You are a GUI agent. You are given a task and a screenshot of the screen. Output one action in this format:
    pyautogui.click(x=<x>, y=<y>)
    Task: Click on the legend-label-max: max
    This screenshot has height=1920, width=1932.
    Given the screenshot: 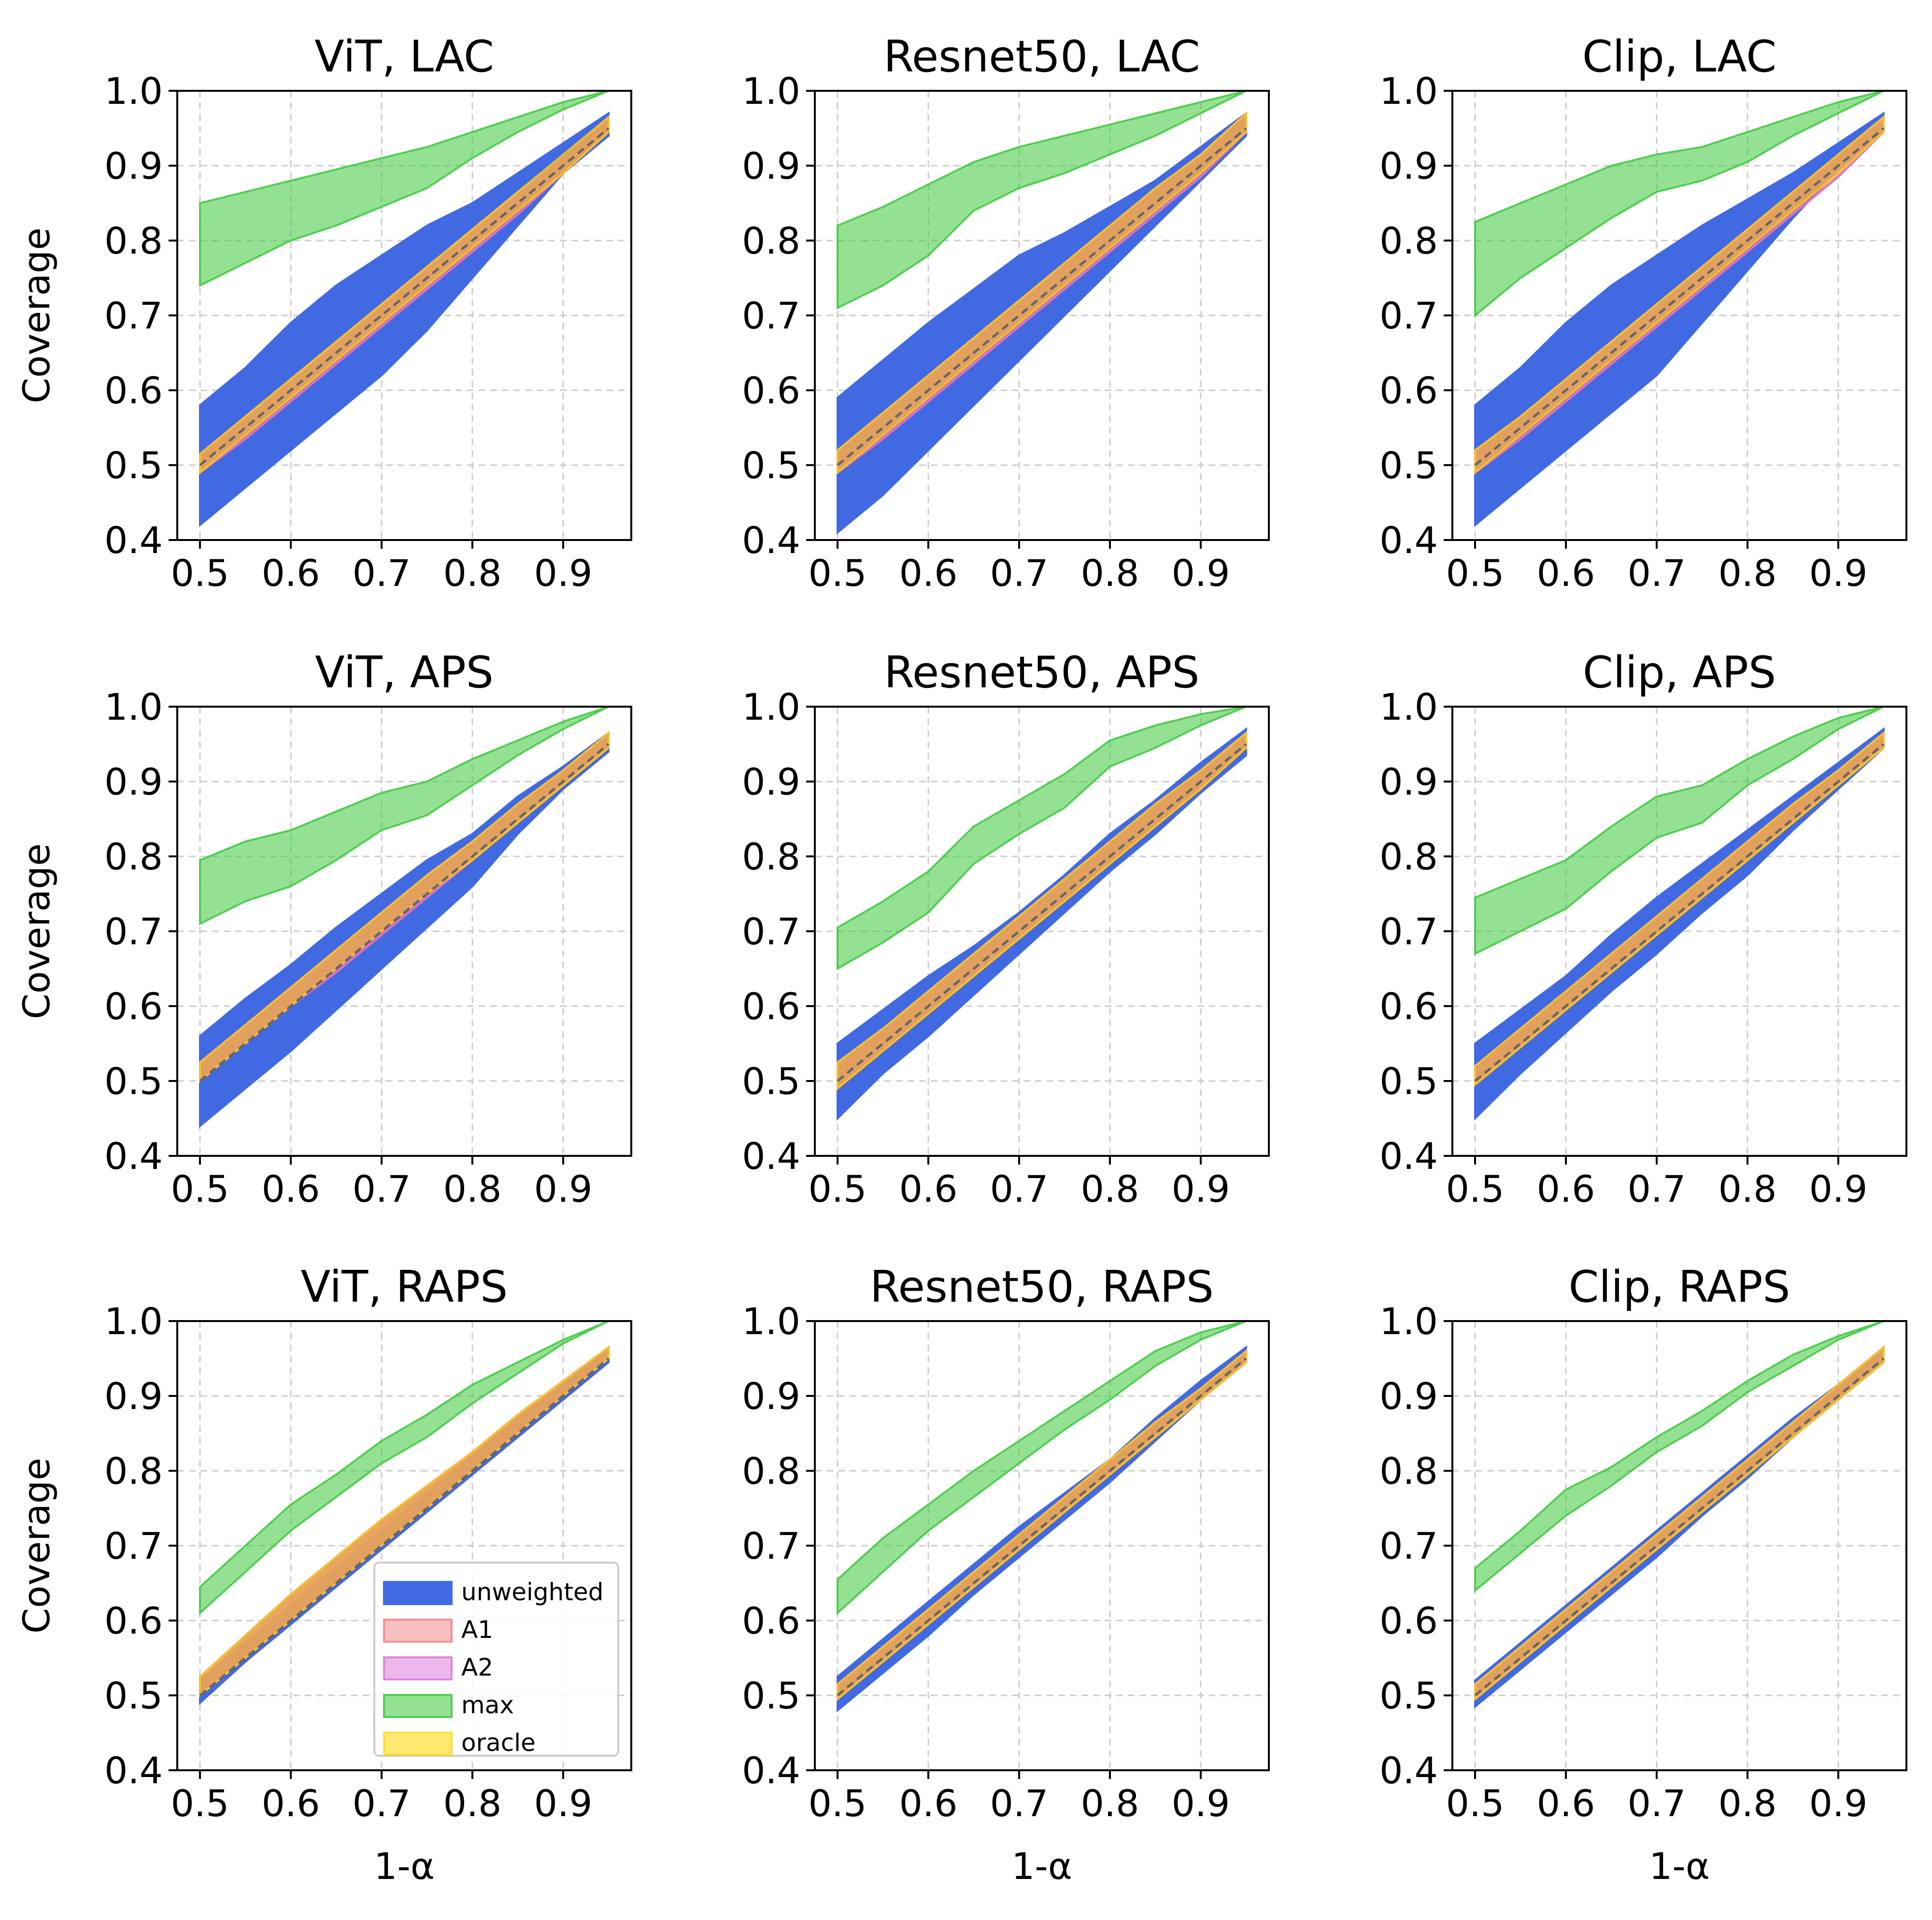 What is the action you would take?
    pyautogui.click(x=487, y=1705)
    